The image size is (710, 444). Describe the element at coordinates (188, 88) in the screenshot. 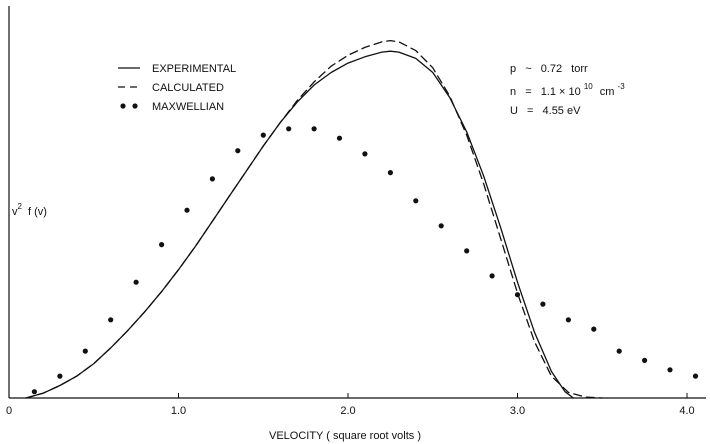

I see `legend-label-calculated: CALCULATED` at that location.